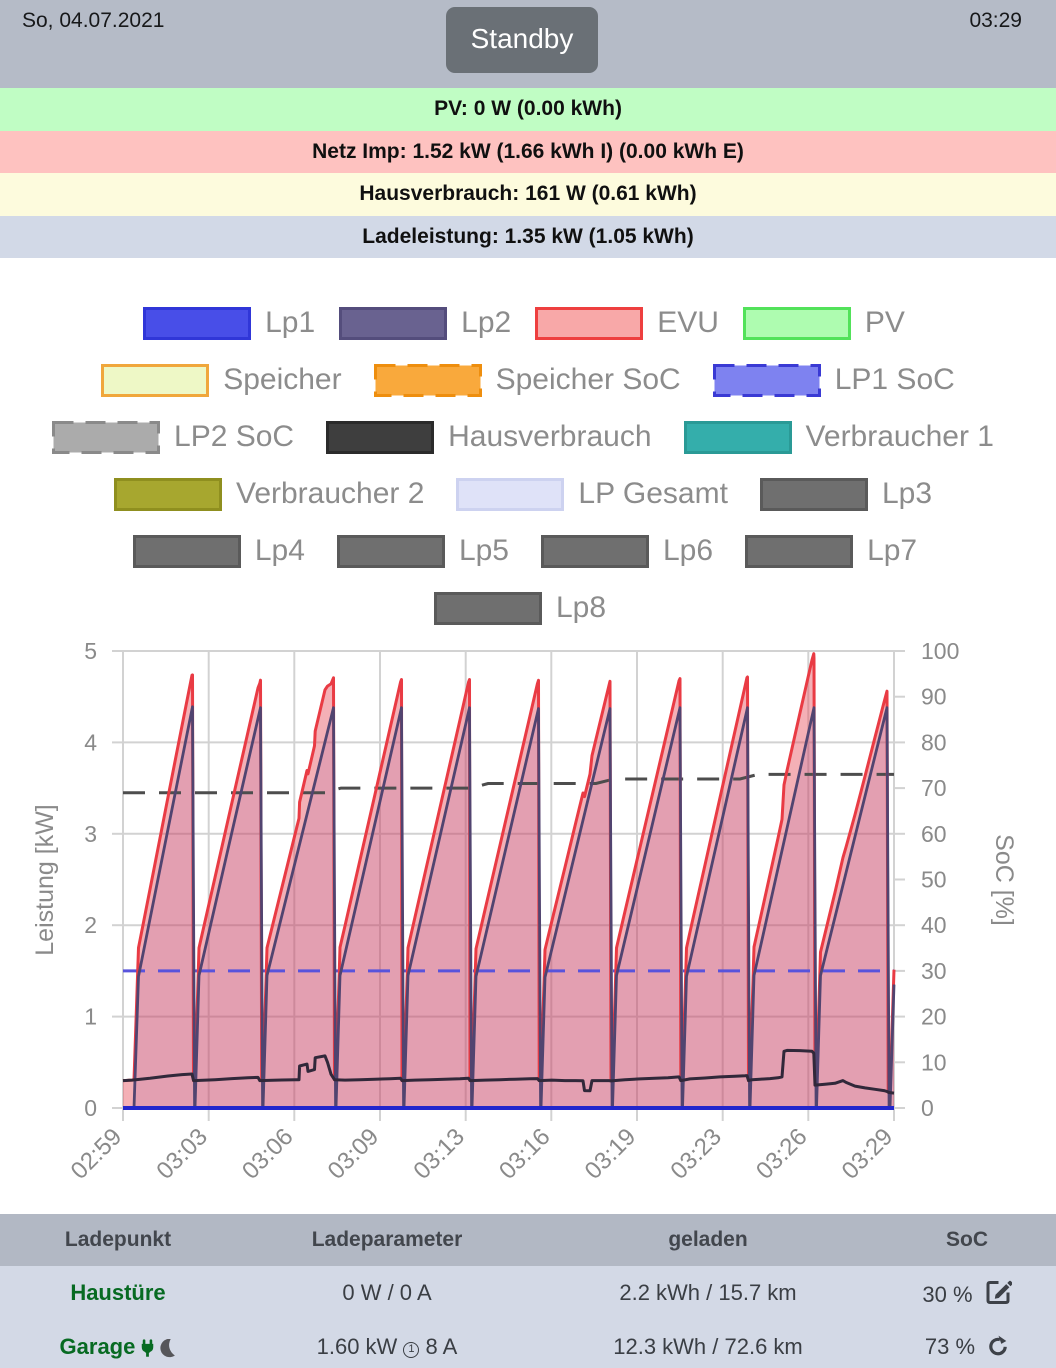 This screenshot has height=1368, width=1056. What do you see at coordinates (934, 1017) in the screenshot?
I see `svg-text: 20` at bounding box center [934, 1017].